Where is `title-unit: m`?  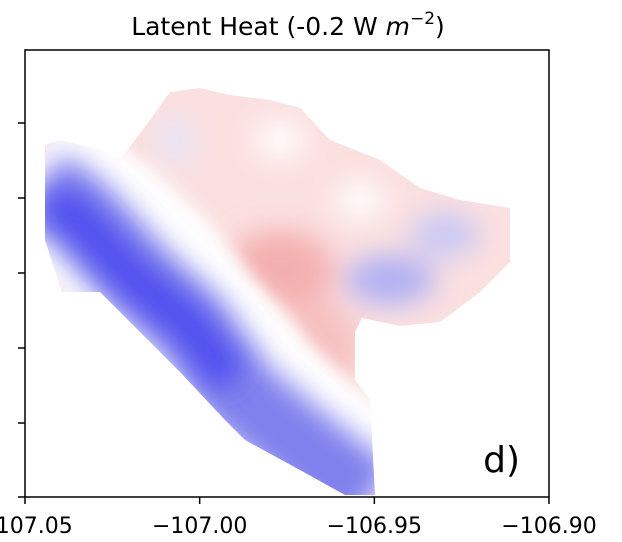
title-unit: m is located at coordinates (398, 26).